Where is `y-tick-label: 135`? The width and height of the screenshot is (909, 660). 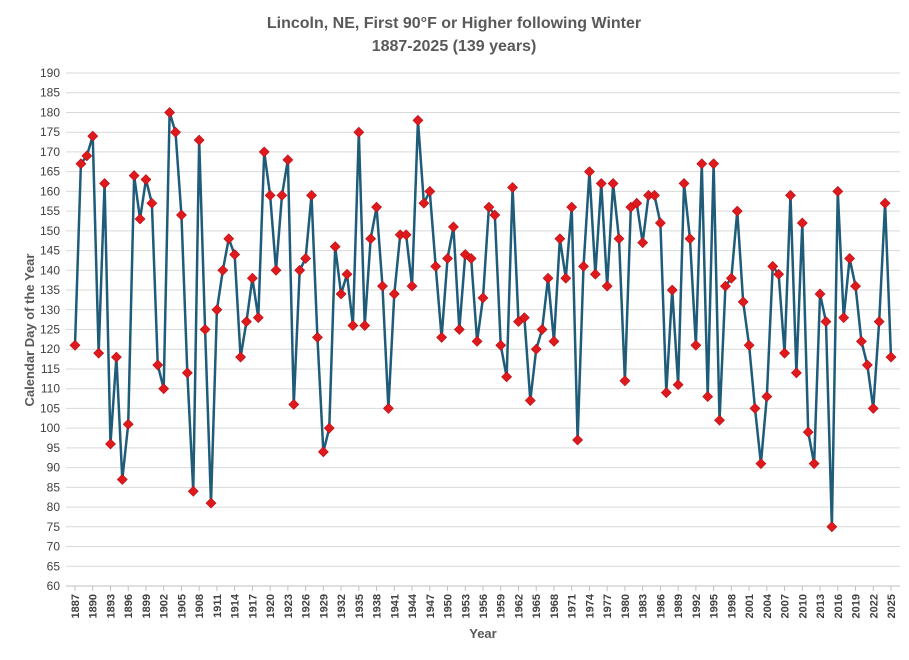
y-tick-label: 135 is located at coordinates (50, 290).